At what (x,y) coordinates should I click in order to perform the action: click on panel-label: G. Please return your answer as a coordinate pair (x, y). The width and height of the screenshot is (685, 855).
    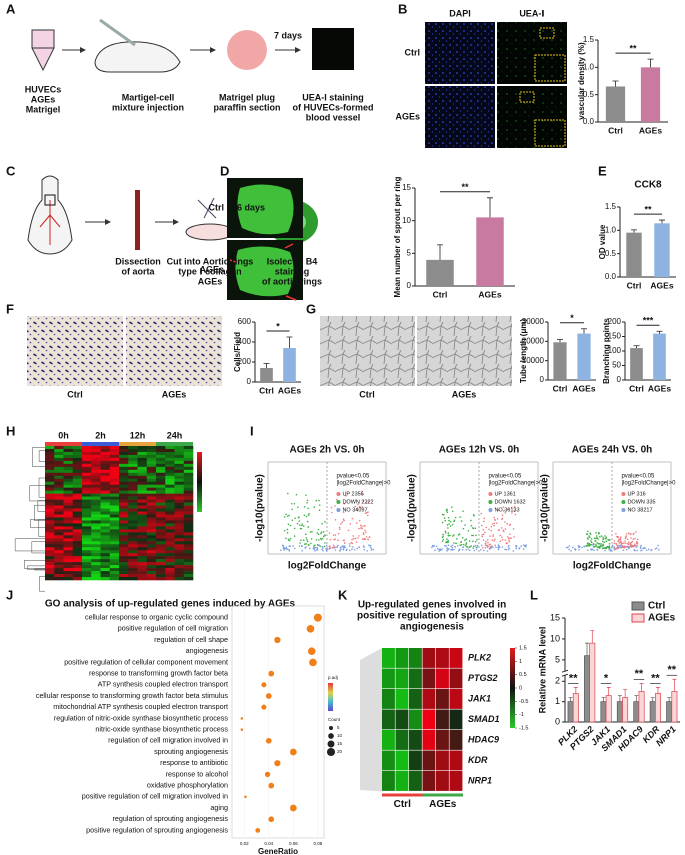
    Looking at the image, I should click on (311, 308).